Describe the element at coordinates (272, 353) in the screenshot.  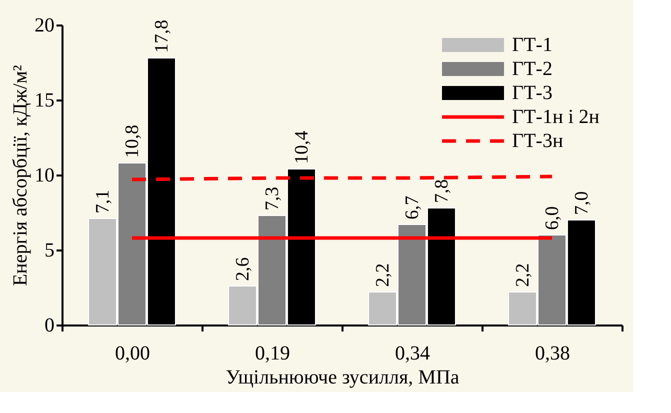
I see `x-tick-label: 0,19` at that location.